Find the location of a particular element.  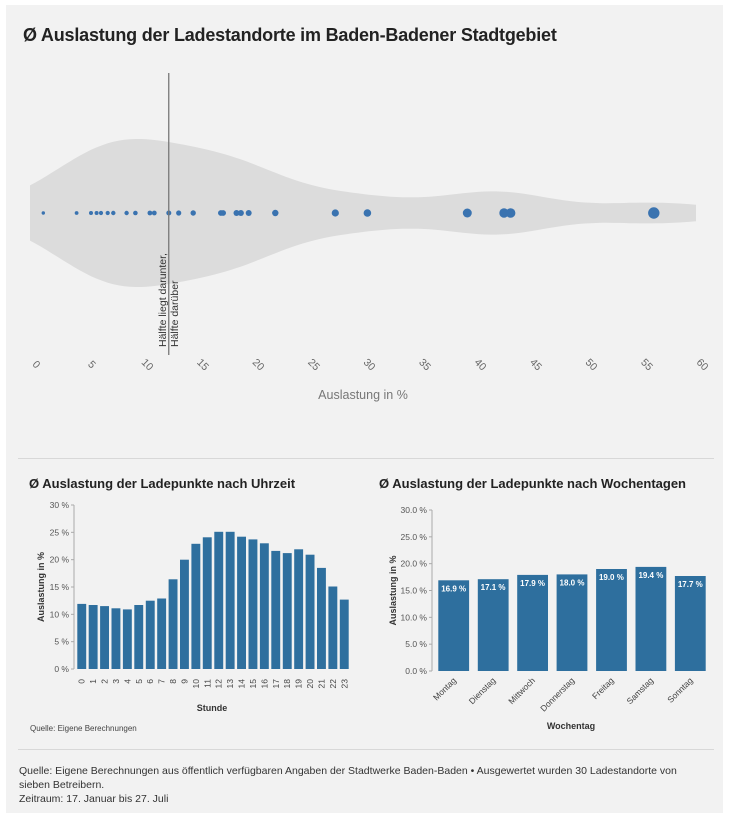

x-tick-label: 19 is located at coordinates (299, 684).